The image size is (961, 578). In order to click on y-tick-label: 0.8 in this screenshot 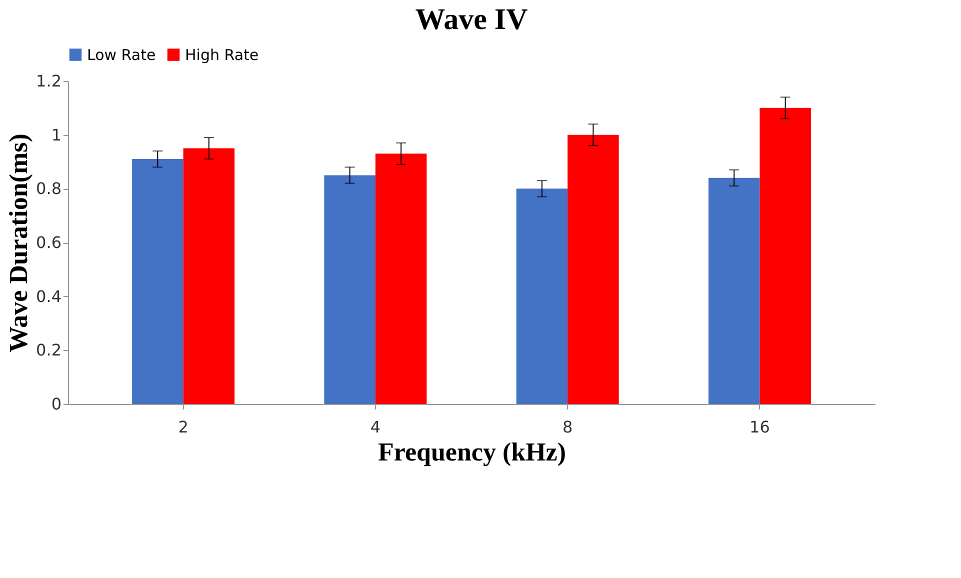, I will do `click(49, 188)`.